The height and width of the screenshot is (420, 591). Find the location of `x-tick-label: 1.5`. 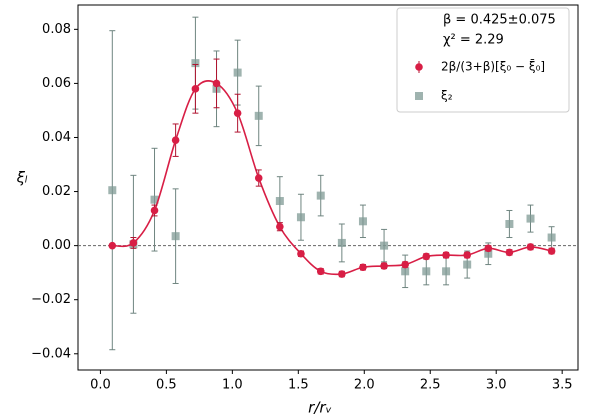

x-tick-label: 1.5 is located at coordinates (298, 385).